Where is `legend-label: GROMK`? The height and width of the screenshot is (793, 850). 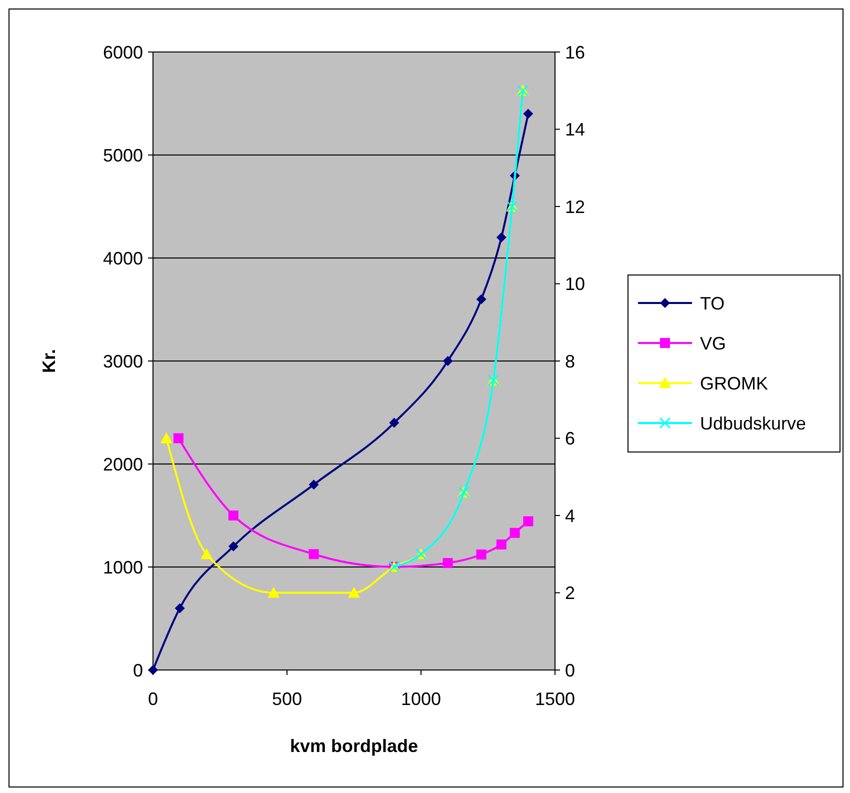 legend-label: GROMK is located at coordinates (734, 383).